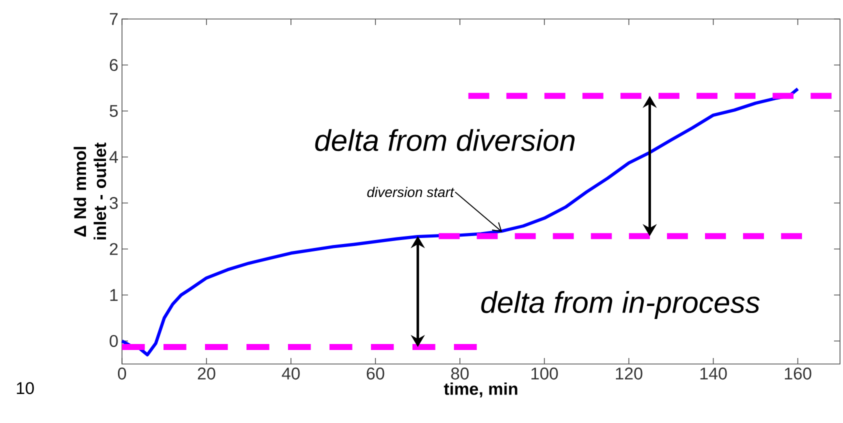 The image size is (843, 423). What do you see at coordinates (114, 341) in the screenshot?
I see `y-tick-label: 0` at bounding box center [114, 341].